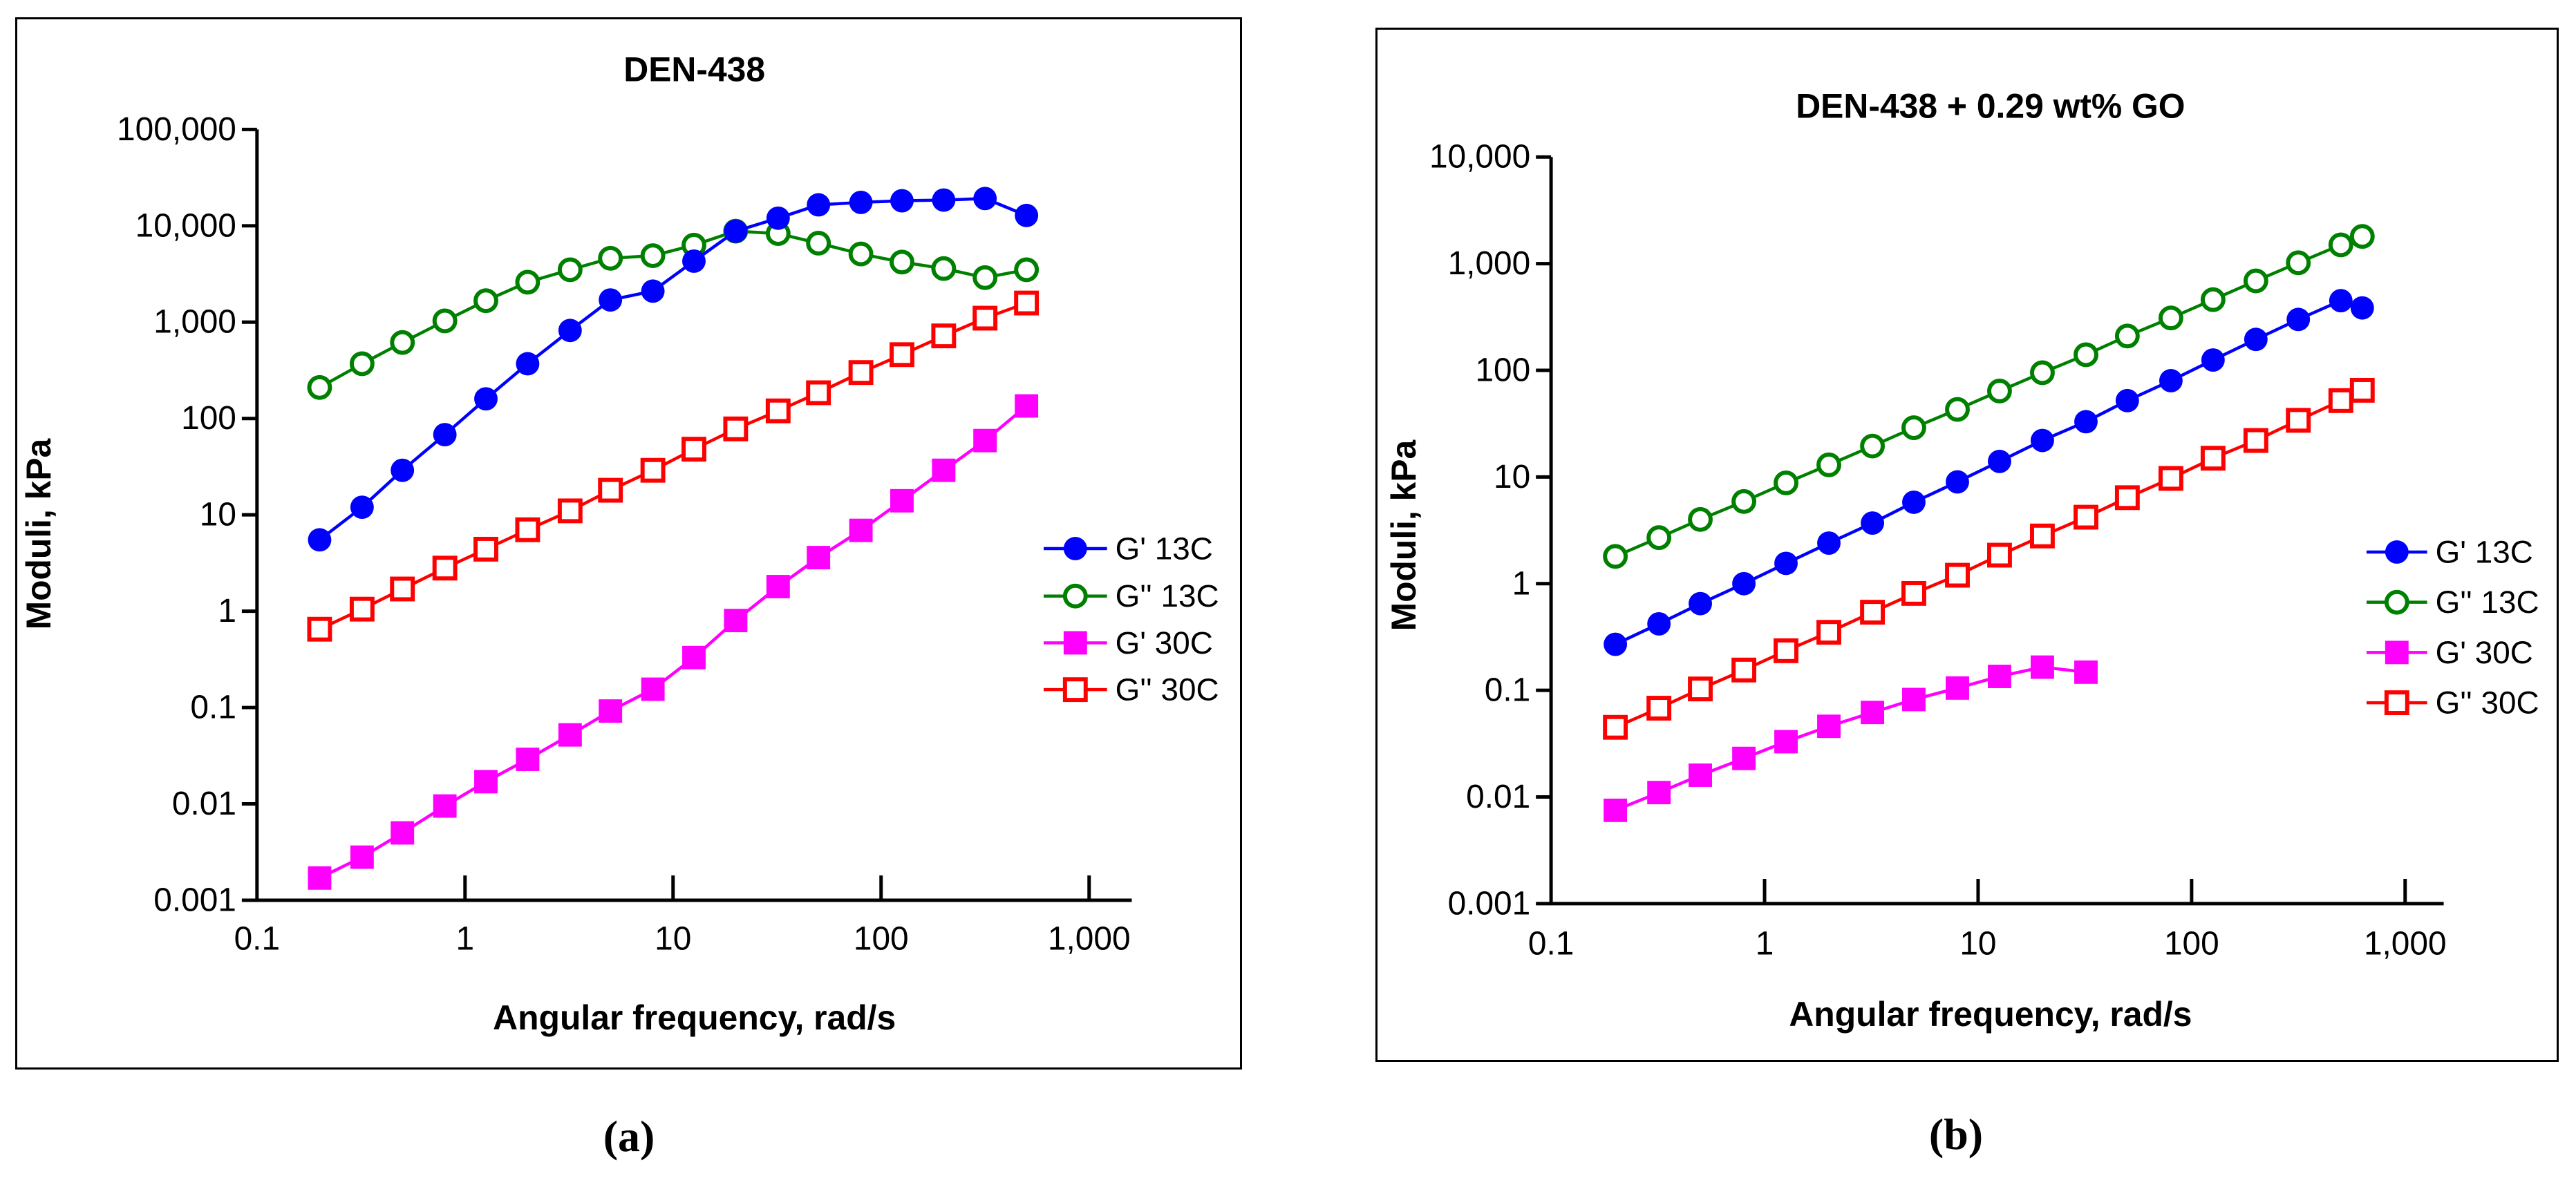  Describe the element at coordinates (1512, 477) in the screenshot. I see `y-tick-label: 10` at that location.